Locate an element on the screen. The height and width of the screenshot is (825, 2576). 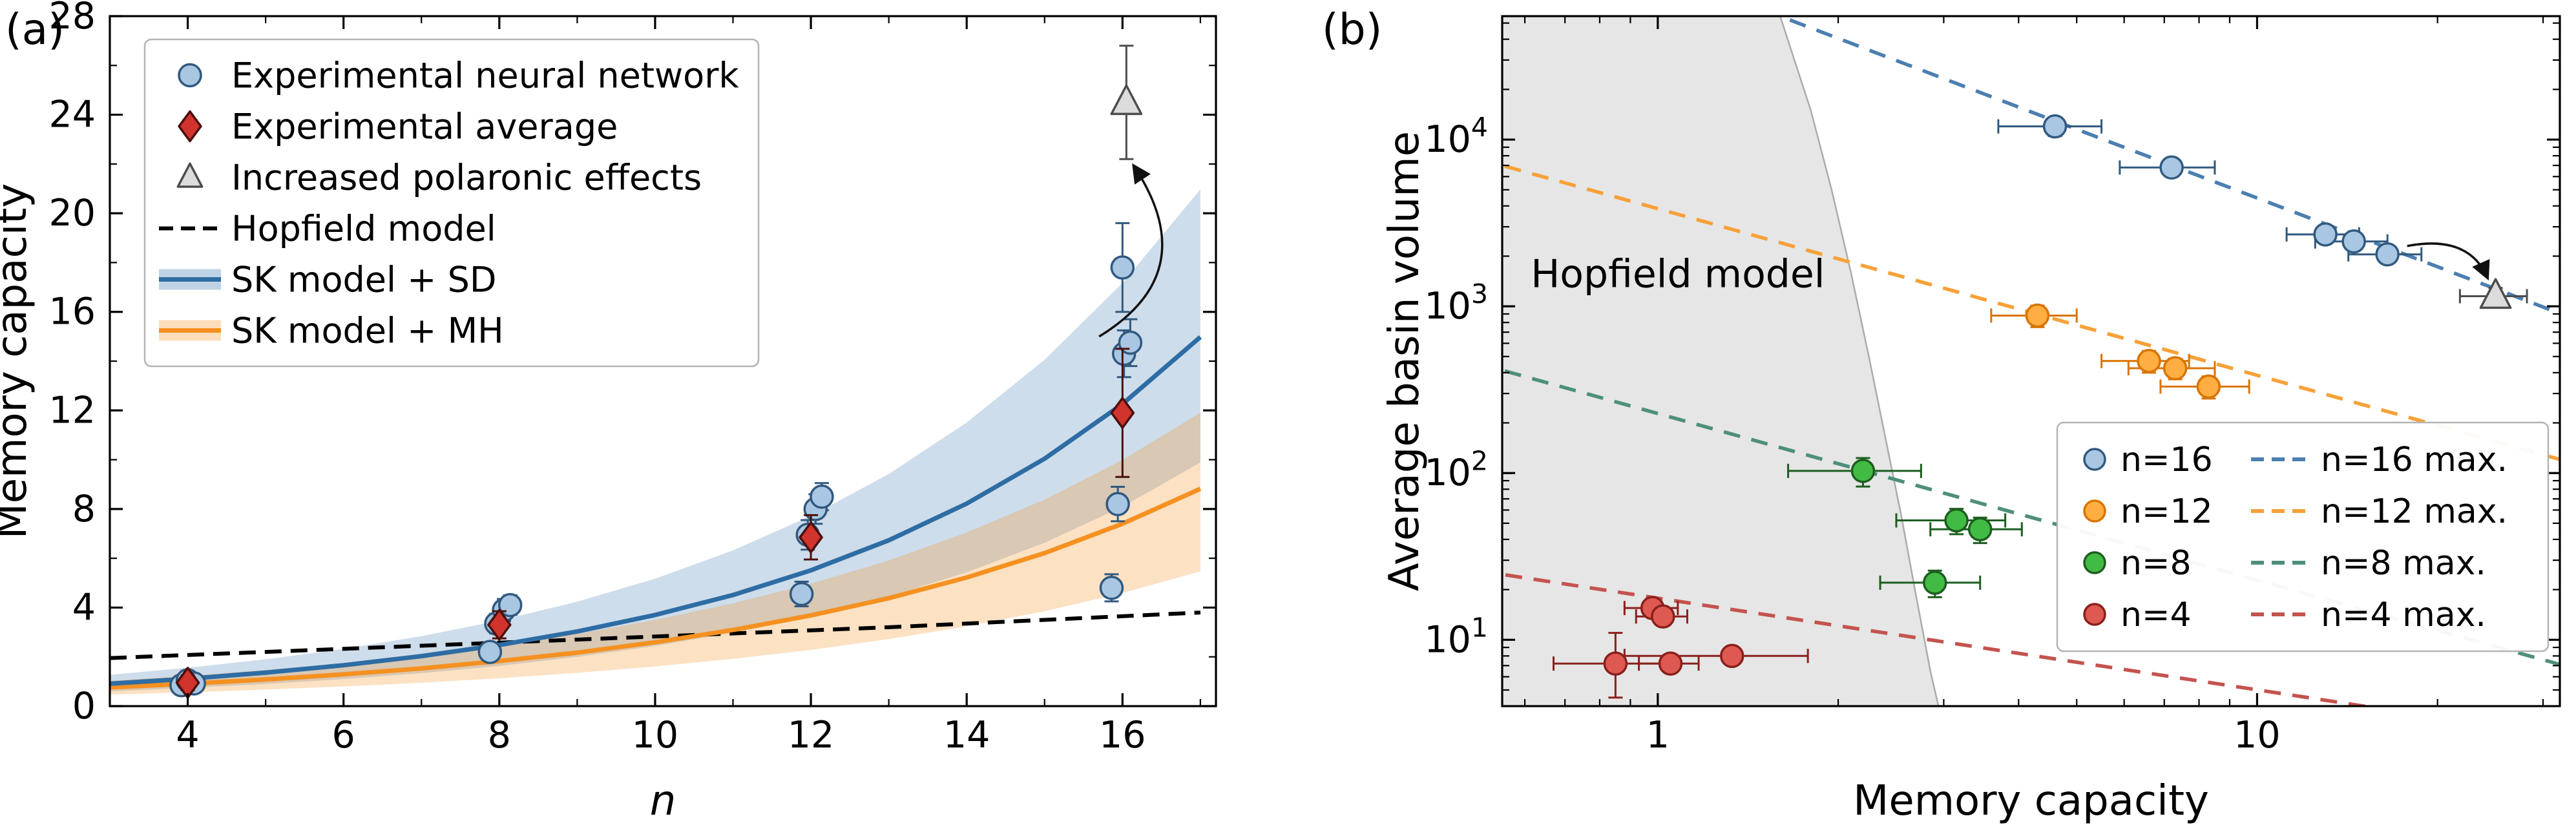
panel-b-tag: (b) is located at coordinates (1352, 29).